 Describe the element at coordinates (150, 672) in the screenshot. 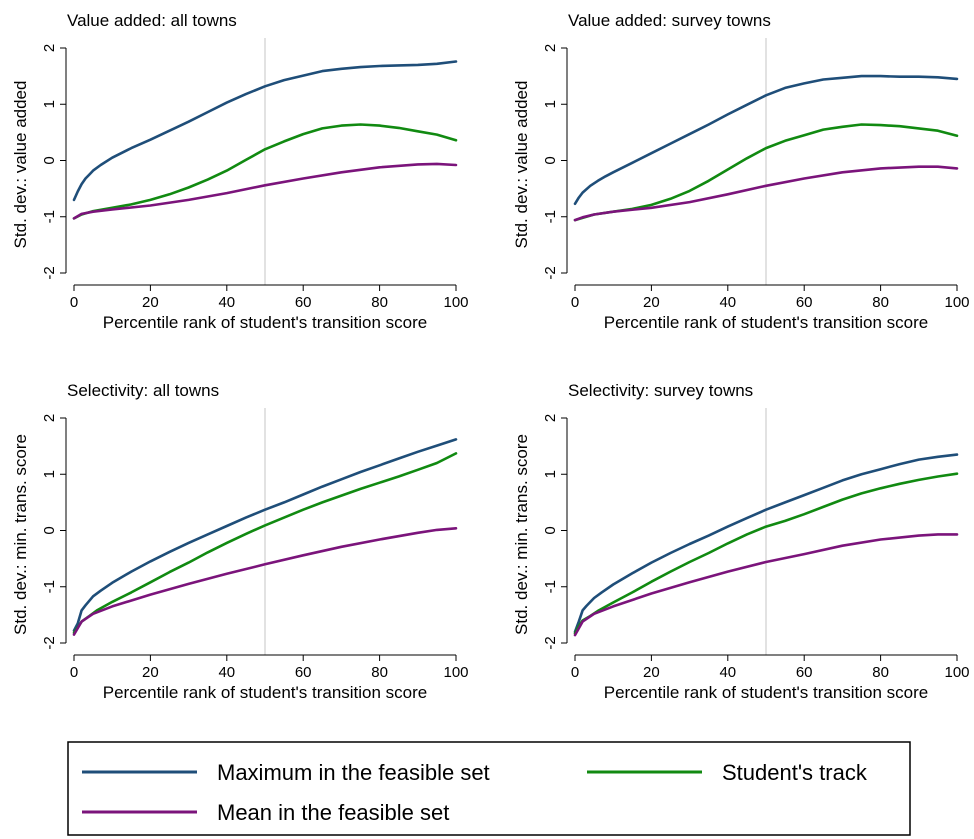

I see `panel-3-x-tick-label-1: 20` at that location.